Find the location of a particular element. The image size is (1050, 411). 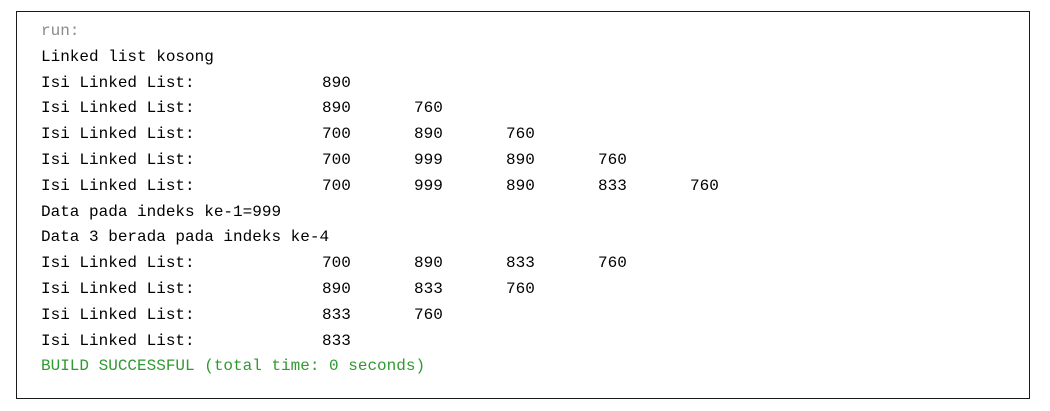

console-line-linked-list: Isi Linked List: 890 833 760 is located at coordinates (411, 290).